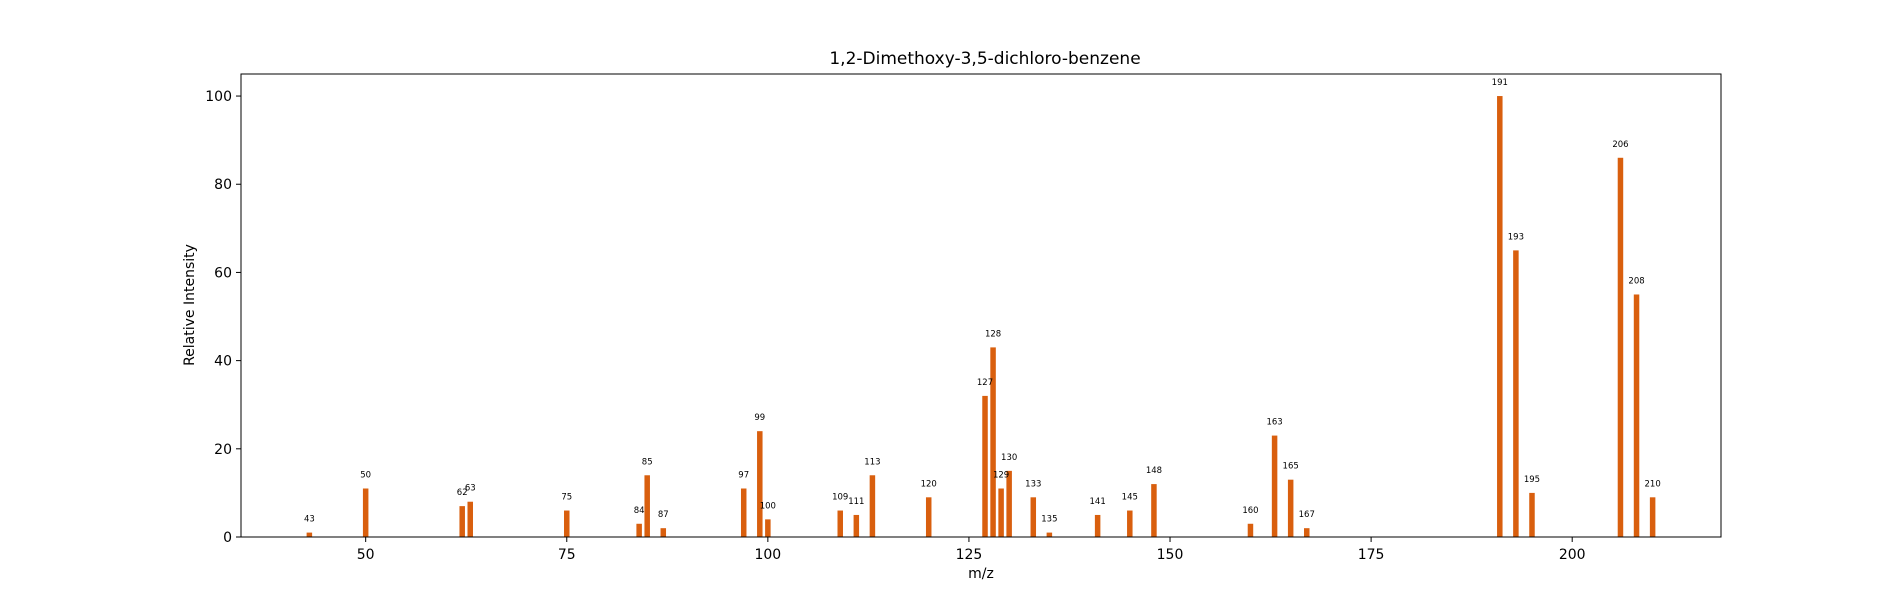 This screenshot has width=1900, height=600. What do you see at coordinates (223, 317) in the screenshot?
I see `y-axis: 0 20 40 60 80 100` at bounding box center [223, 317].